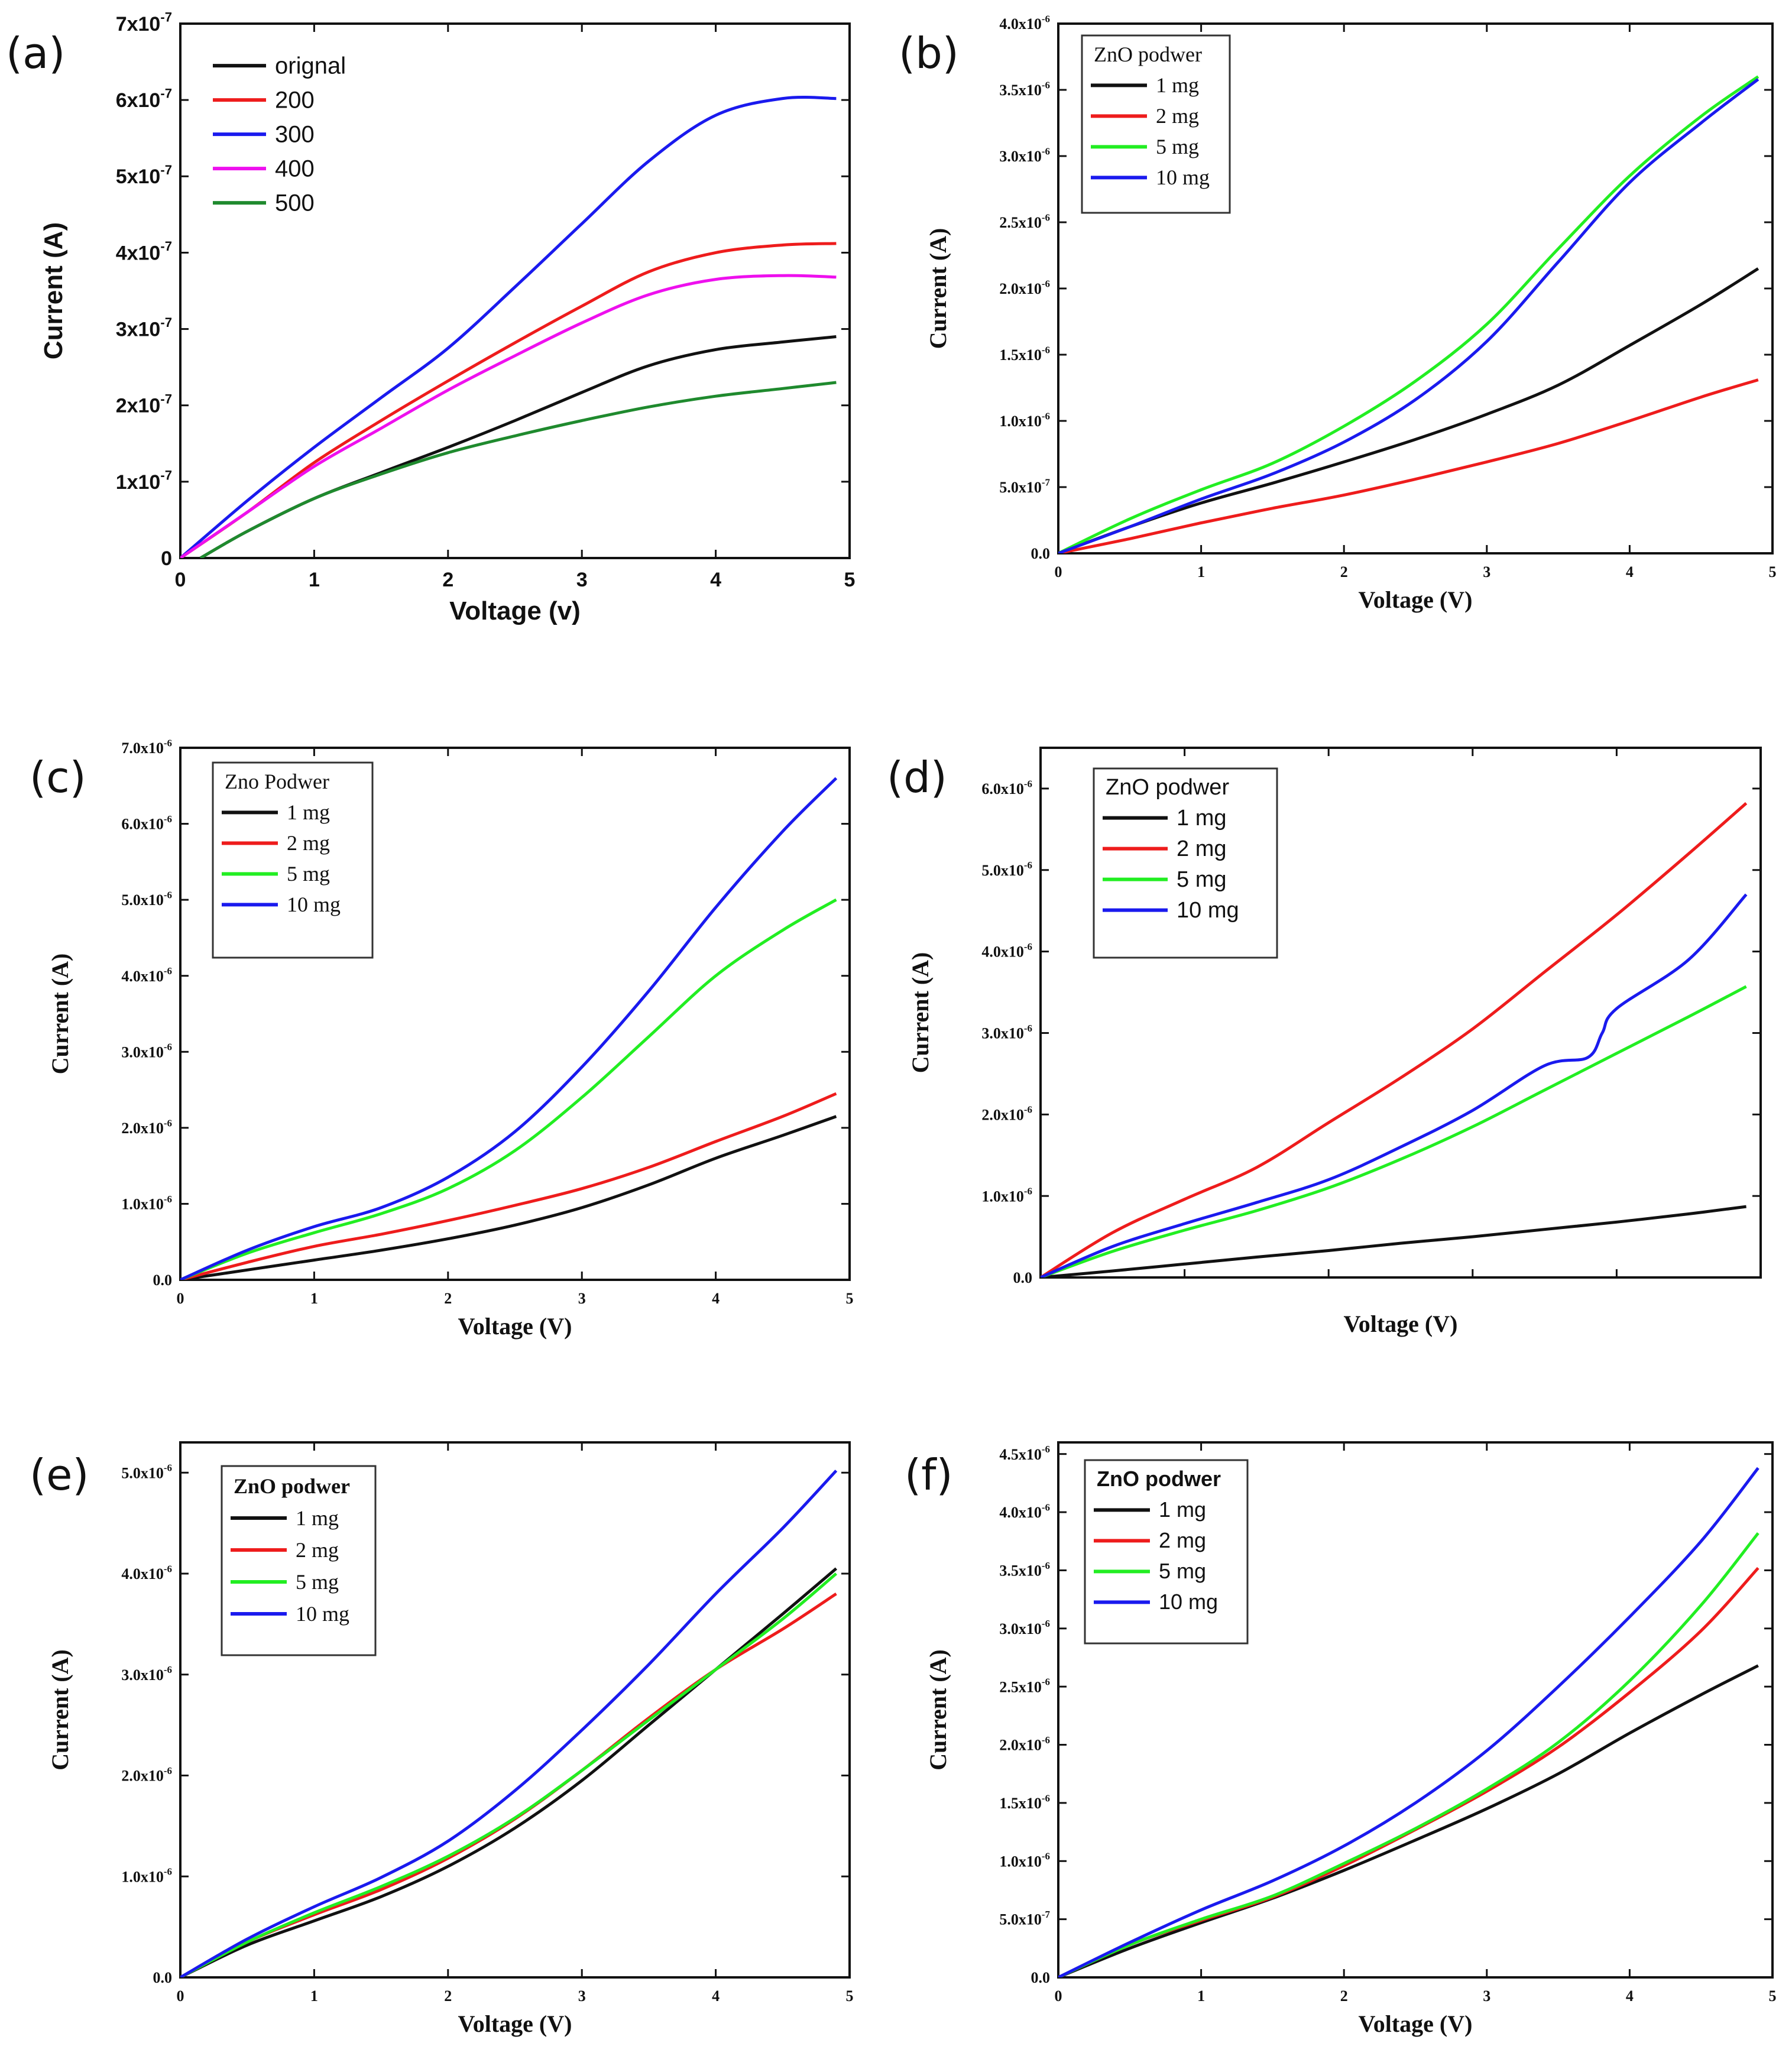 The height and width of the screenshot is (2069, 1792). I want to click on panel-letter: (c), so click(58, 778).